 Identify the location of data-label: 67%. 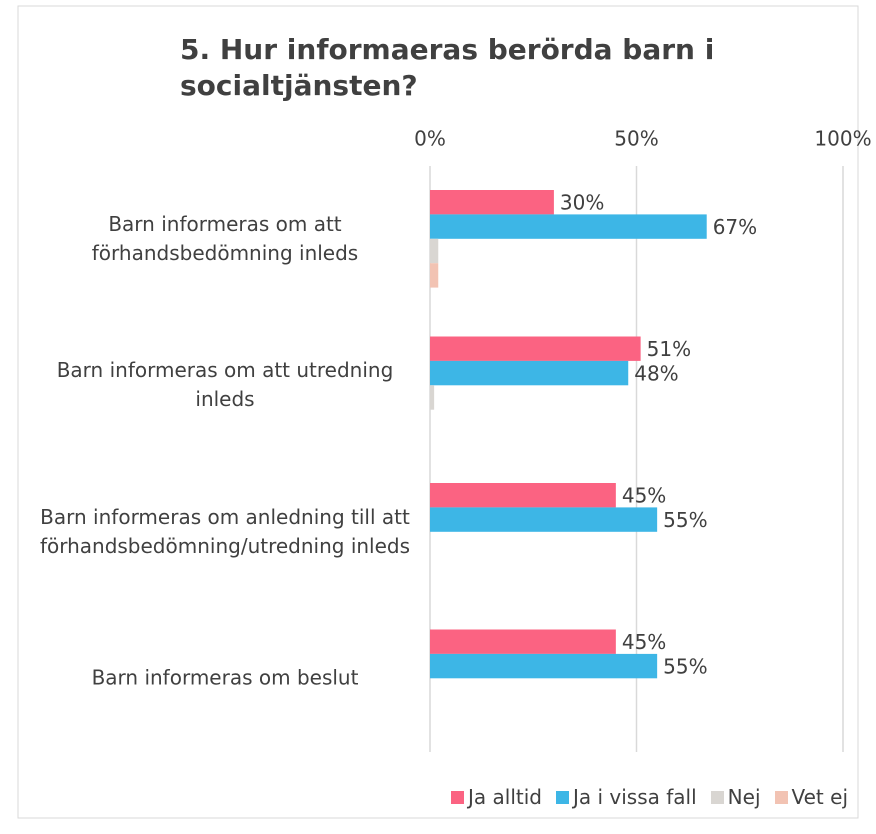
(735, 227).